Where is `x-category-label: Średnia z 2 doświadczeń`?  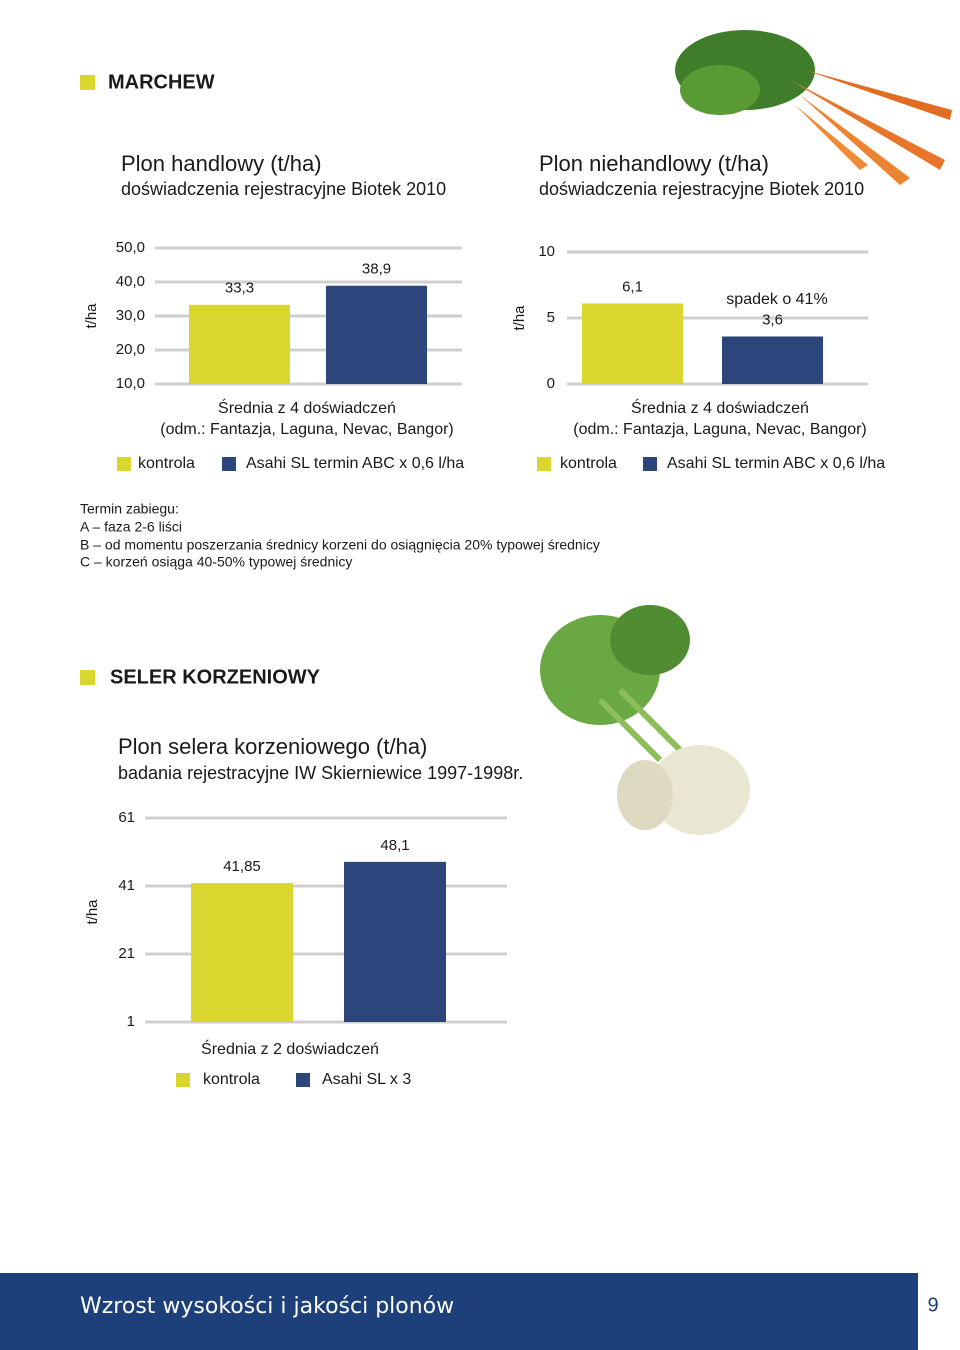 x-category-label: Średnia z 2 doświadczeń is located at coordinates (290, 1048).